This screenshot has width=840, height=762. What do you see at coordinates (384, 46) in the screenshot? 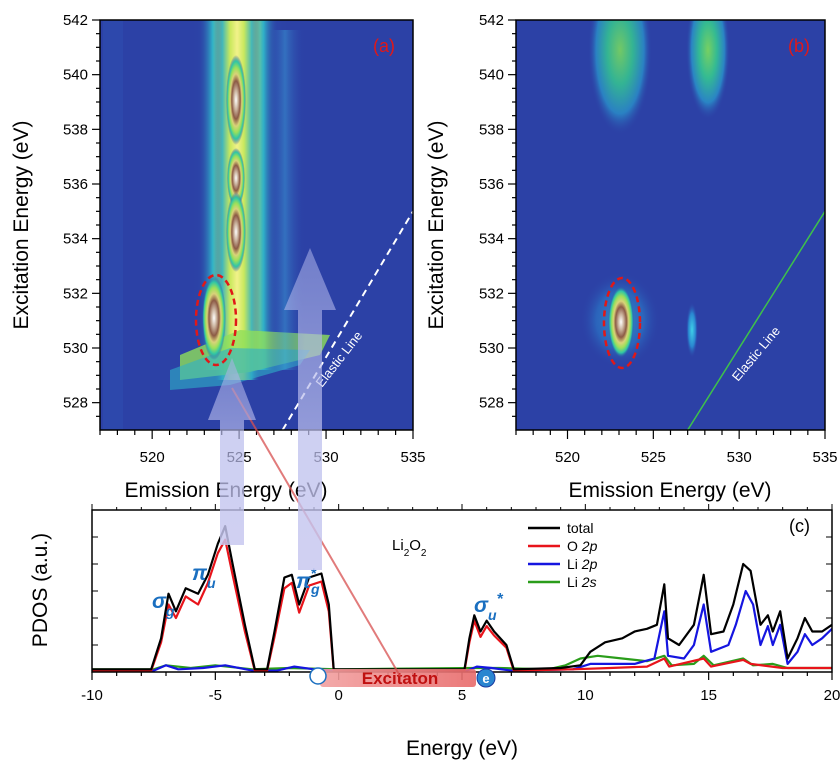
I see `panel-a-label: (a)` at bounding box center [384, 46].